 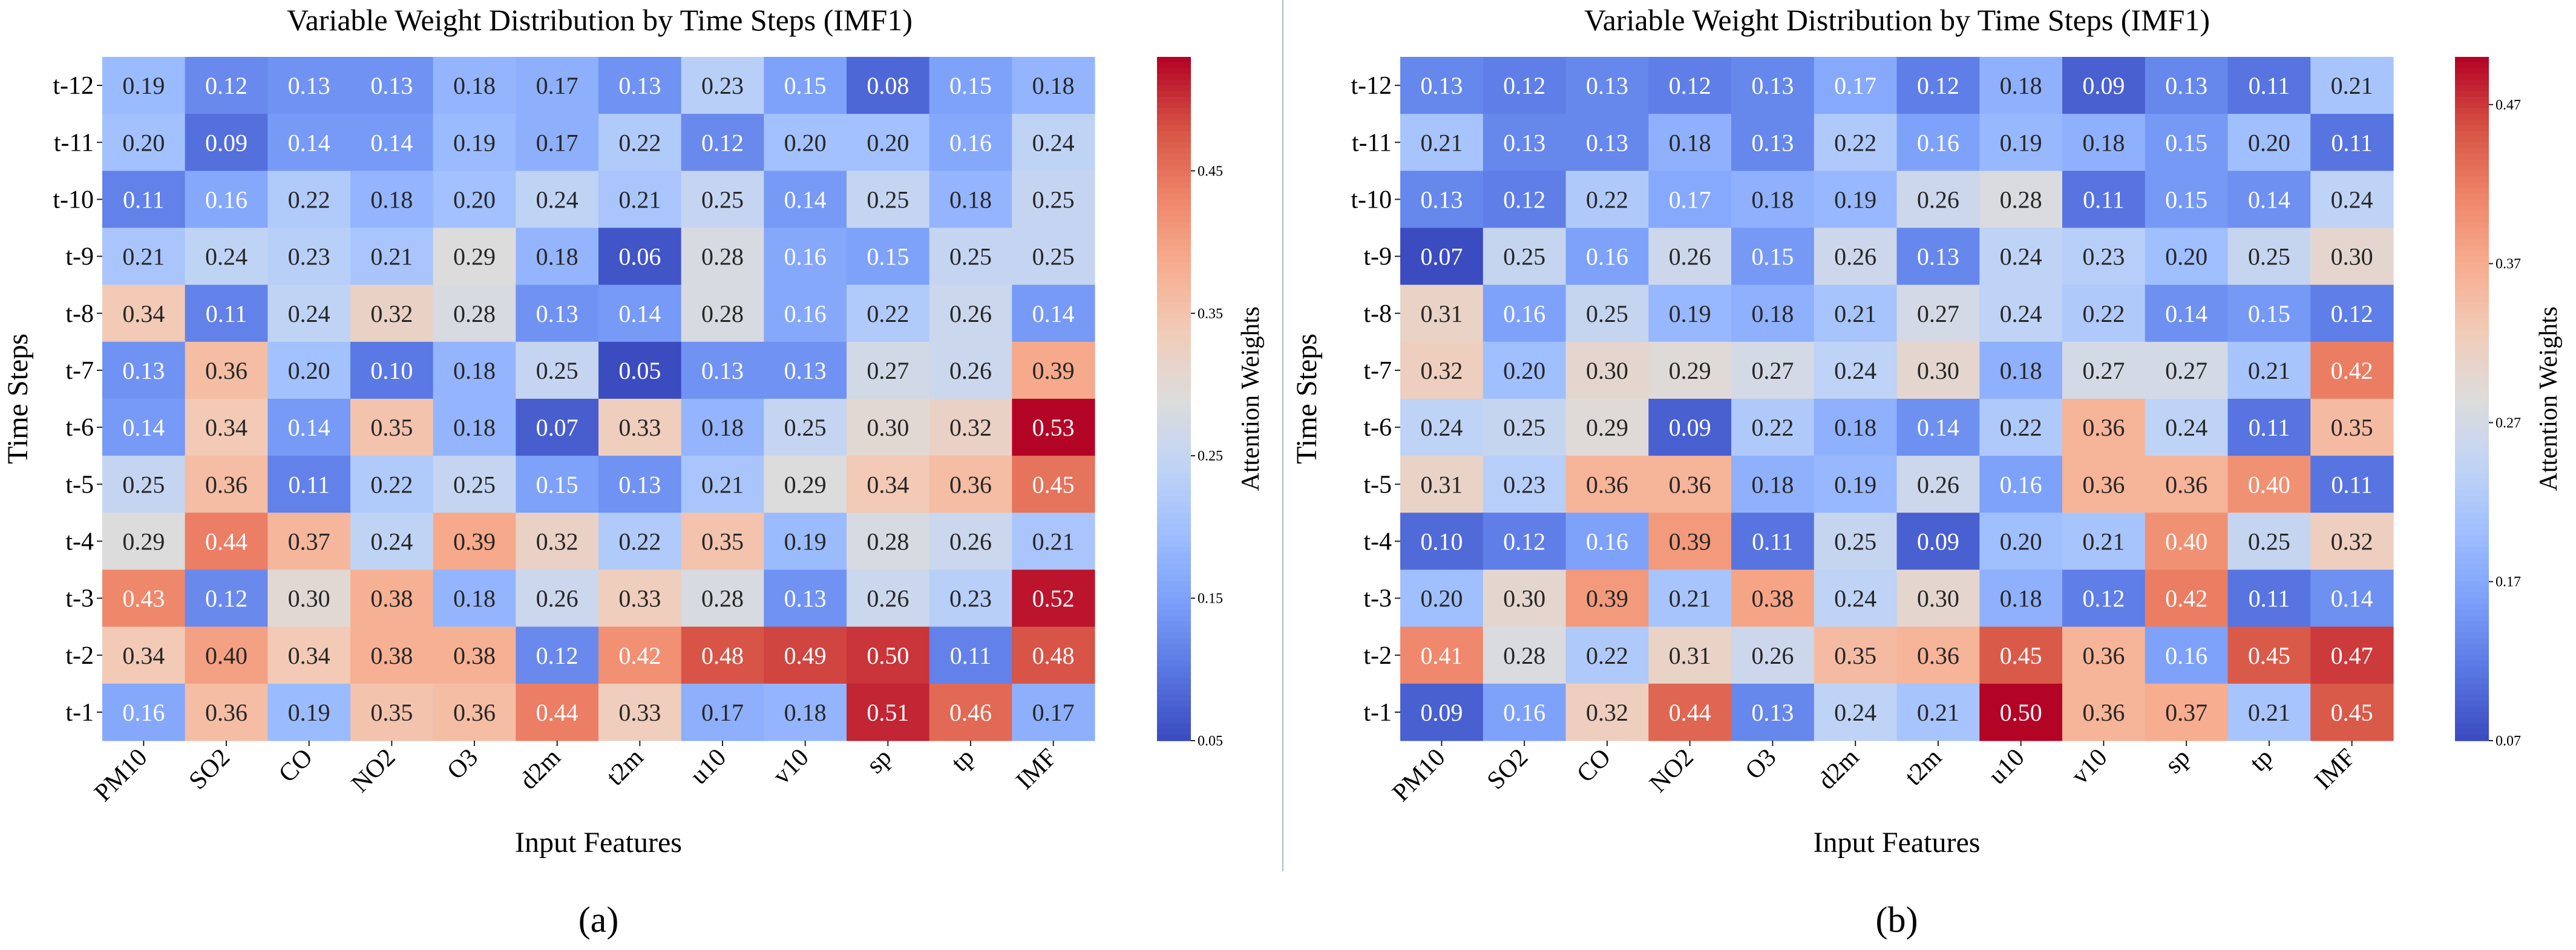 What do you see at coordinates (888, 484) in the screenshot?
I see `cell-value-label: 0.34` at bounding box center [888, 484].